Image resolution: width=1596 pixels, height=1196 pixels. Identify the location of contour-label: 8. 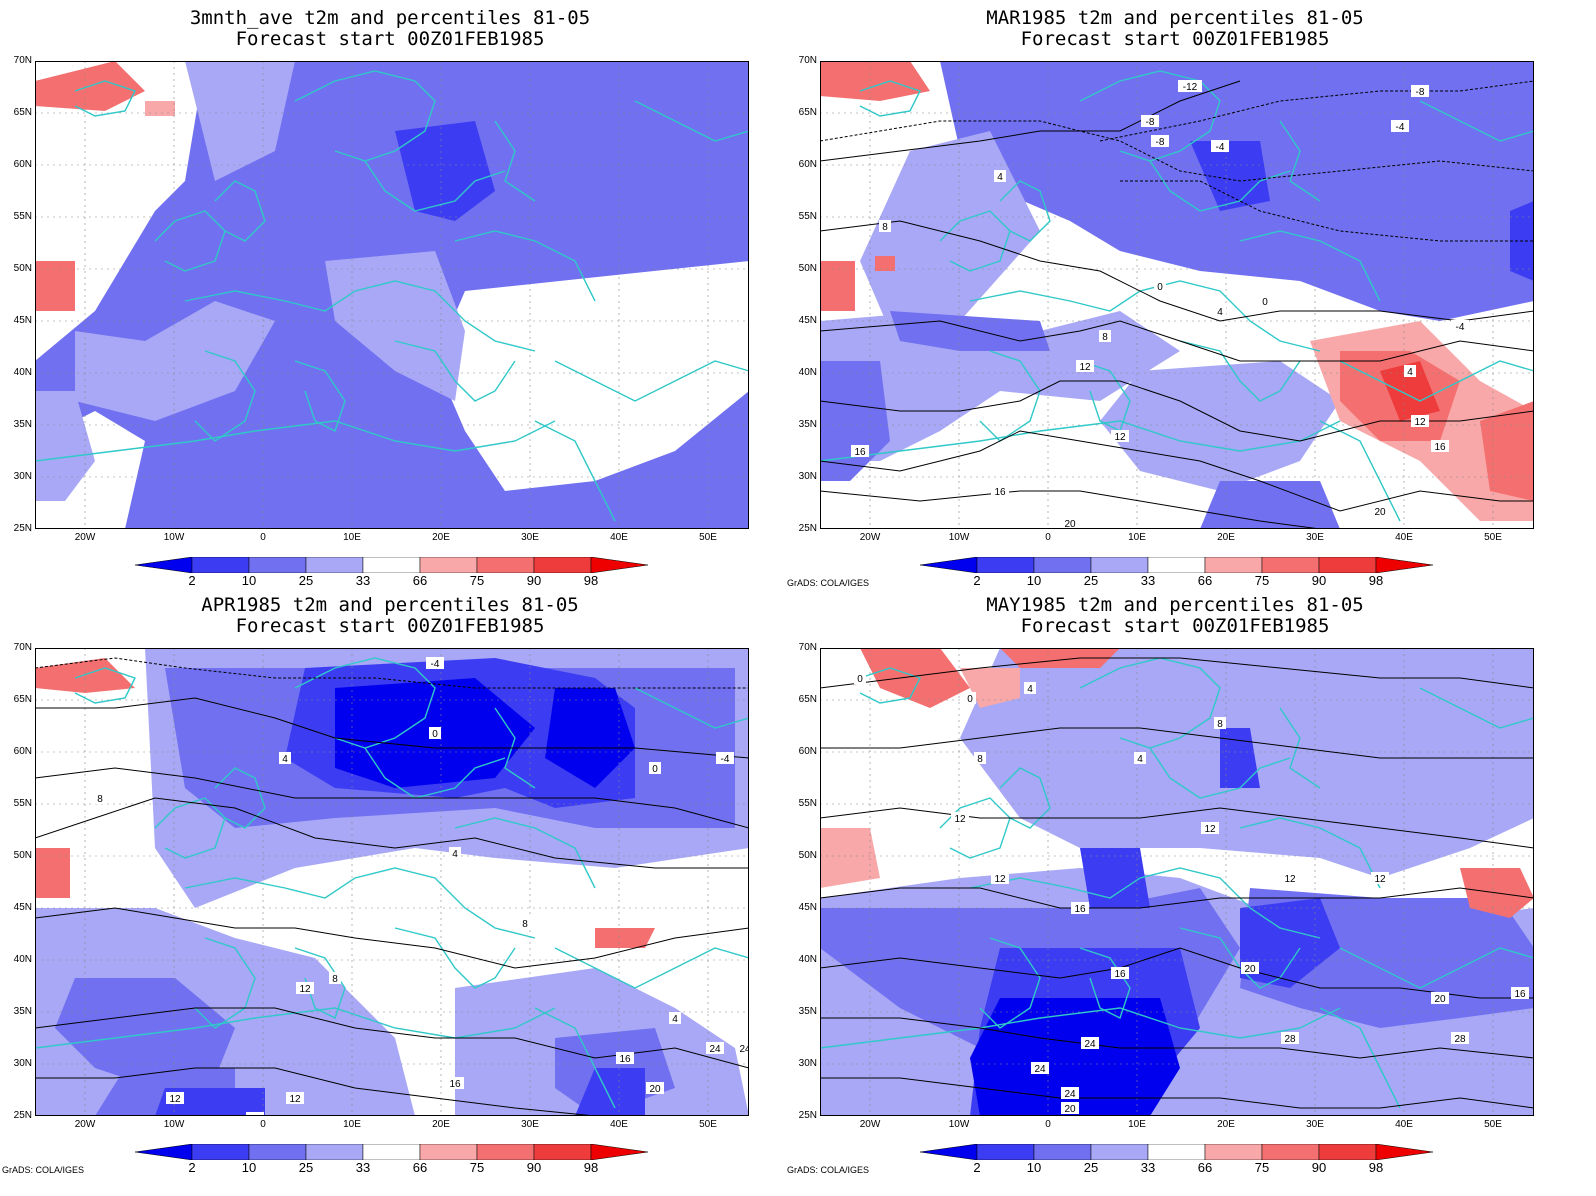
(885, 227).